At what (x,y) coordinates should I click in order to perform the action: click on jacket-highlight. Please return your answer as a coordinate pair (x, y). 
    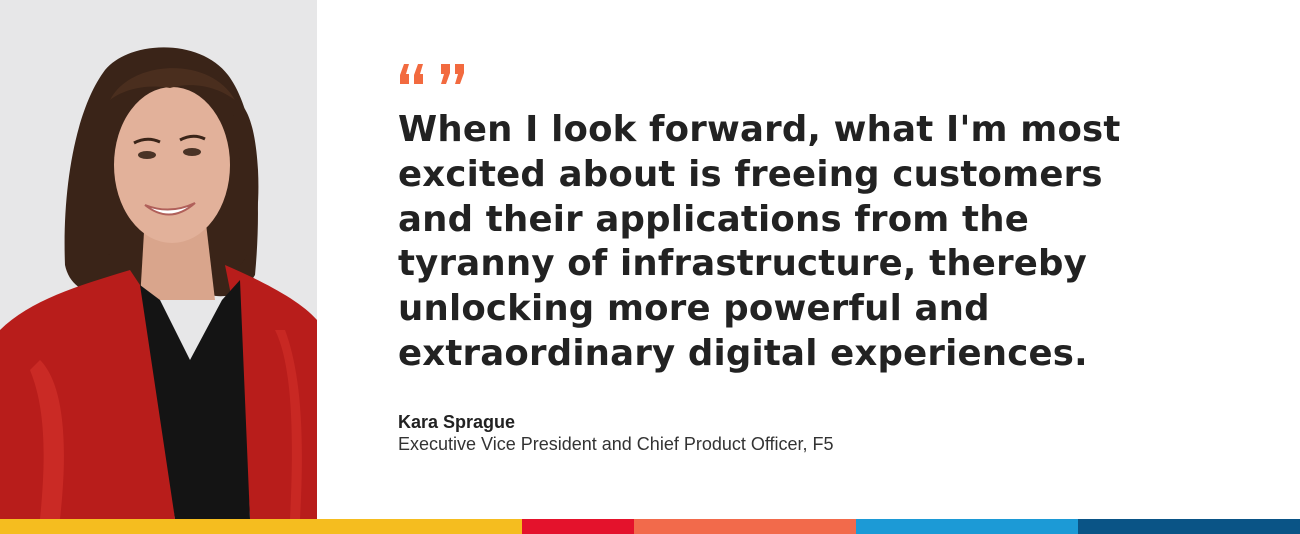
    Looking at the image, I should click on (47, 439).